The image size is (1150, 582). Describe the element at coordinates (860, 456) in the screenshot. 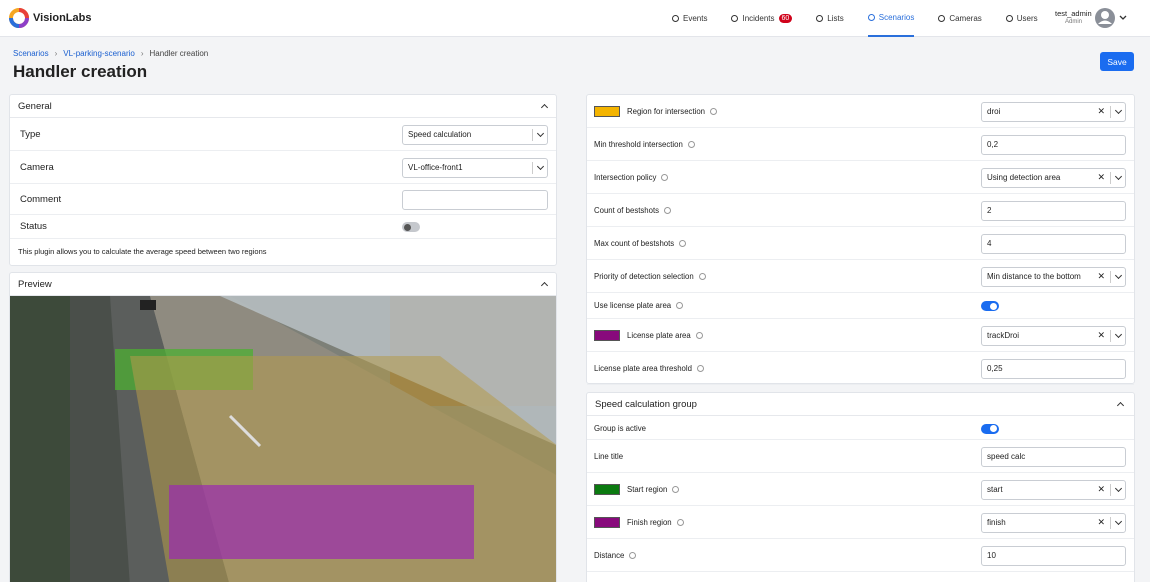

I see `form-row: Line title` at that location.